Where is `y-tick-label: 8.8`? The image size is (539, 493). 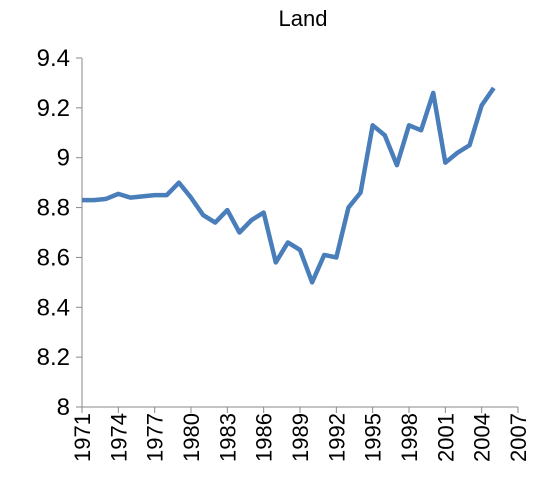
y-tick-label: 8.8 is located at coordinates (53, 208).